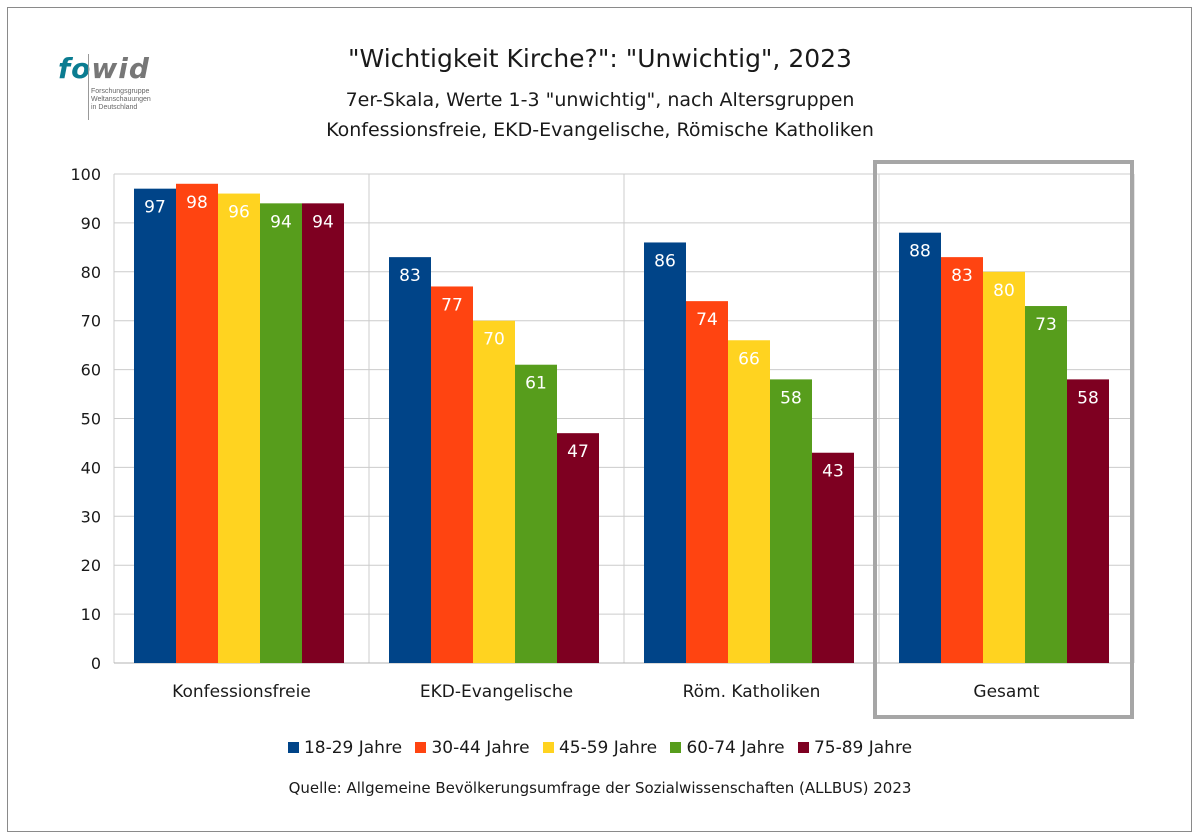  What do you see at coordinates (91, 321) in the screenshot?
I see `y-tick-label: 70` at bounding box center [91, 321].